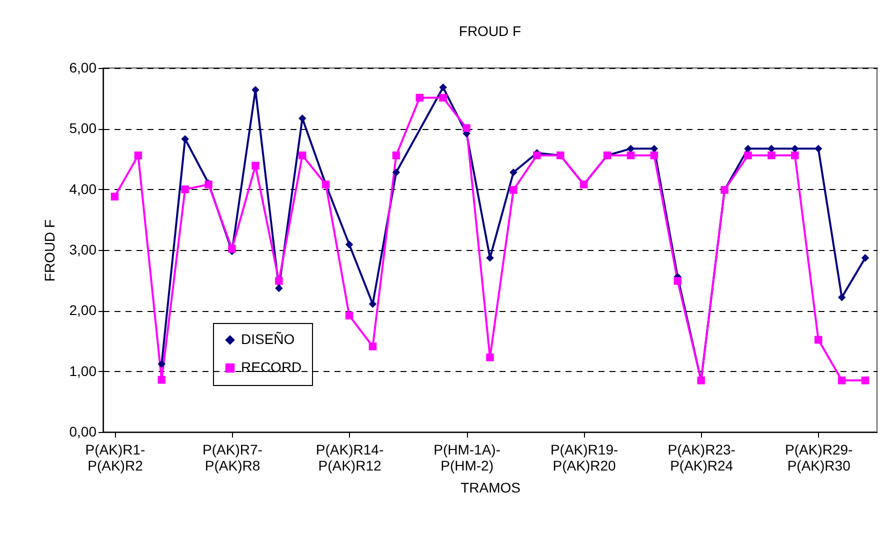  Describe the element at coordinates (350, 458) in the screenshot. I see `x-tick-label: P(AK)R14- P(AK)R12` at that location.